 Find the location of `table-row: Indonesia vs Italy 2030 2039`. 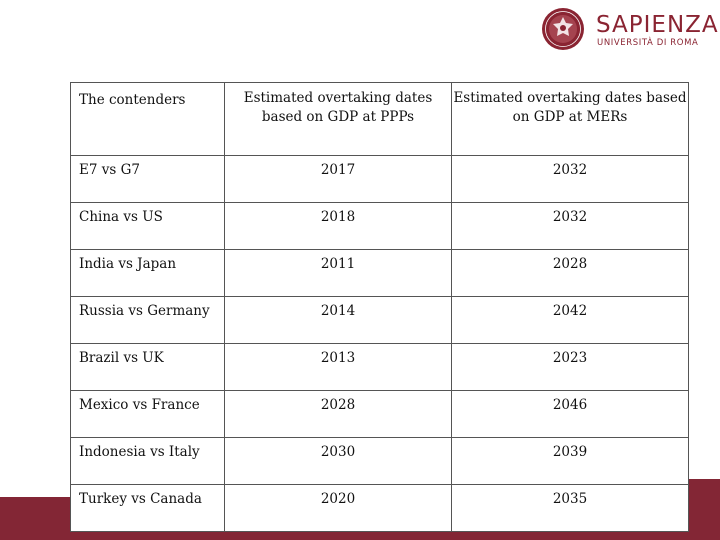

table-row: Indonesia vs Italy 2030 2039 is located at coordinates (379, 461).